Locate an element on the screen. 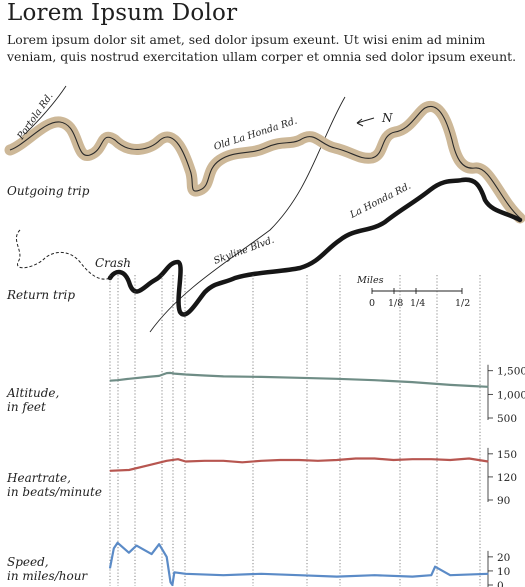 The height and width of the screenshot is (587, 525). panel-ylabel-1: Heartrate, is located at coordinates (38, 478).